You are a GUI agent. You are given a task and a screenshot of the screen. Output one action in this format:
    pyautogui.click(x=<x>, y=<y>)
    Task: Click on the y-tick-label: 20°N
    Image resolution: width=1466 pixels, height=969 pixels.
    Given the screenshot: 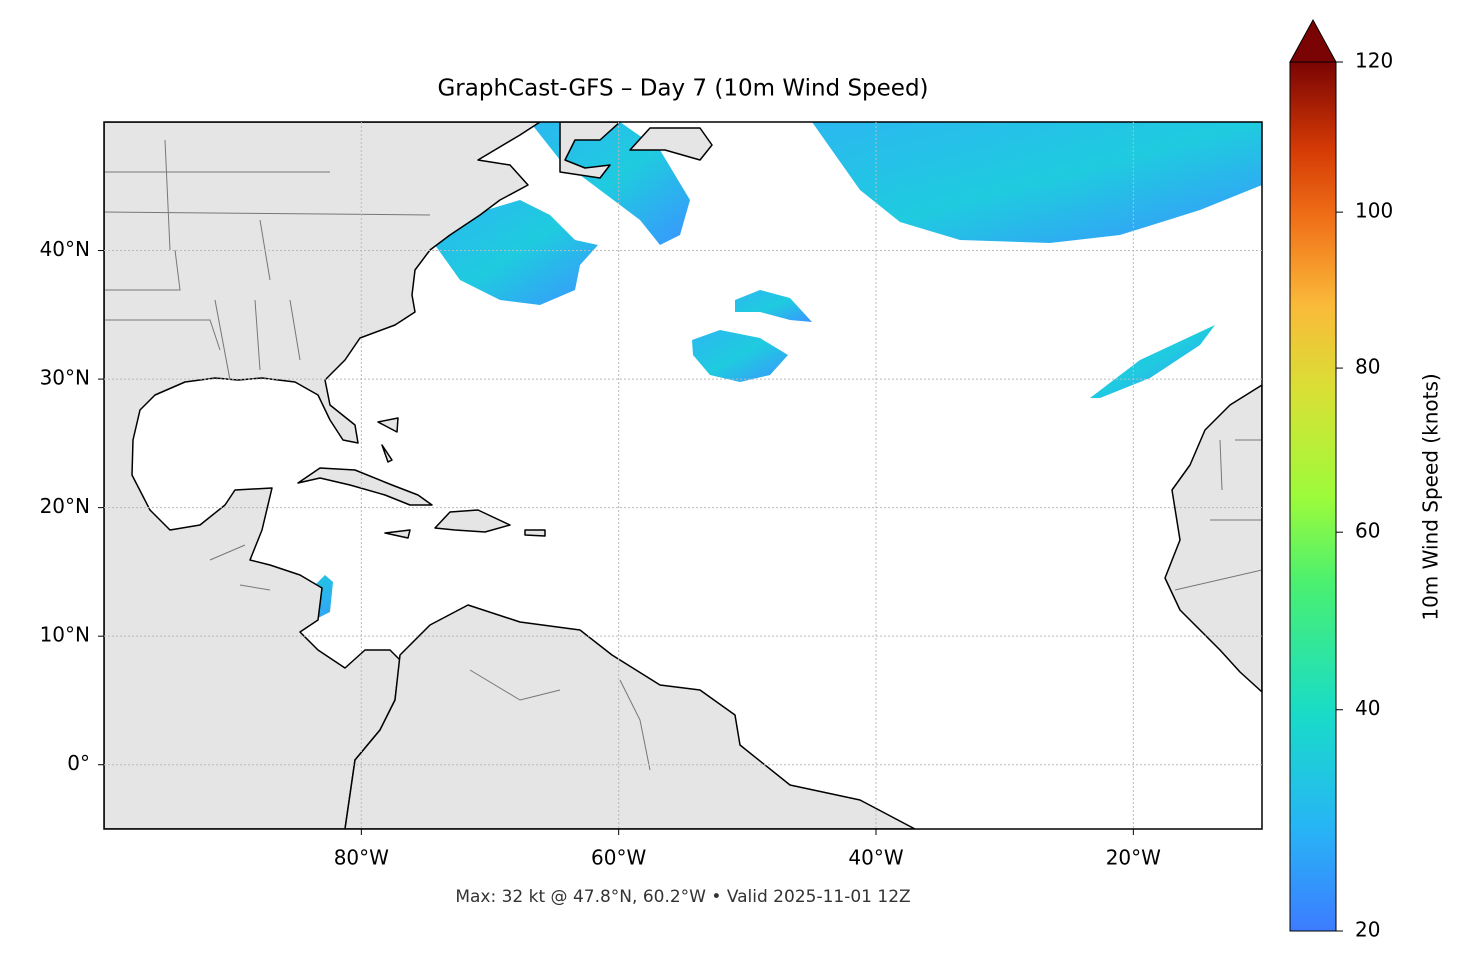 What is the action you would take?
    pyautogui.click(x=65, y=506)
    